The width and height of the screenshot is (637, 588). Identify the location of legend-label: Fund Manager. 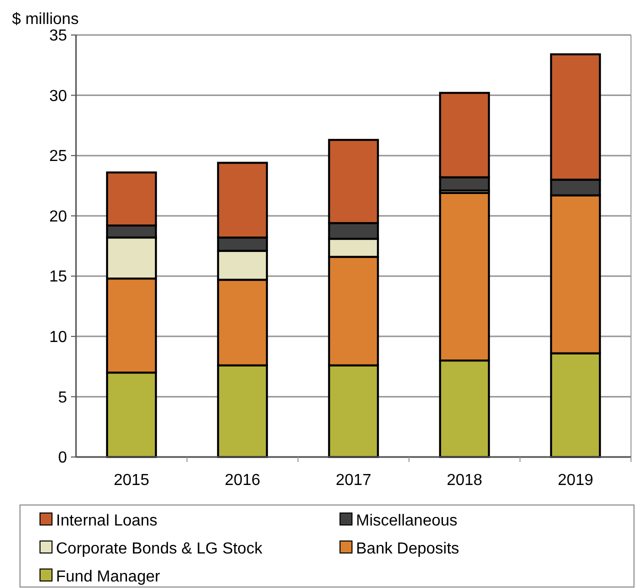
(108, 577).